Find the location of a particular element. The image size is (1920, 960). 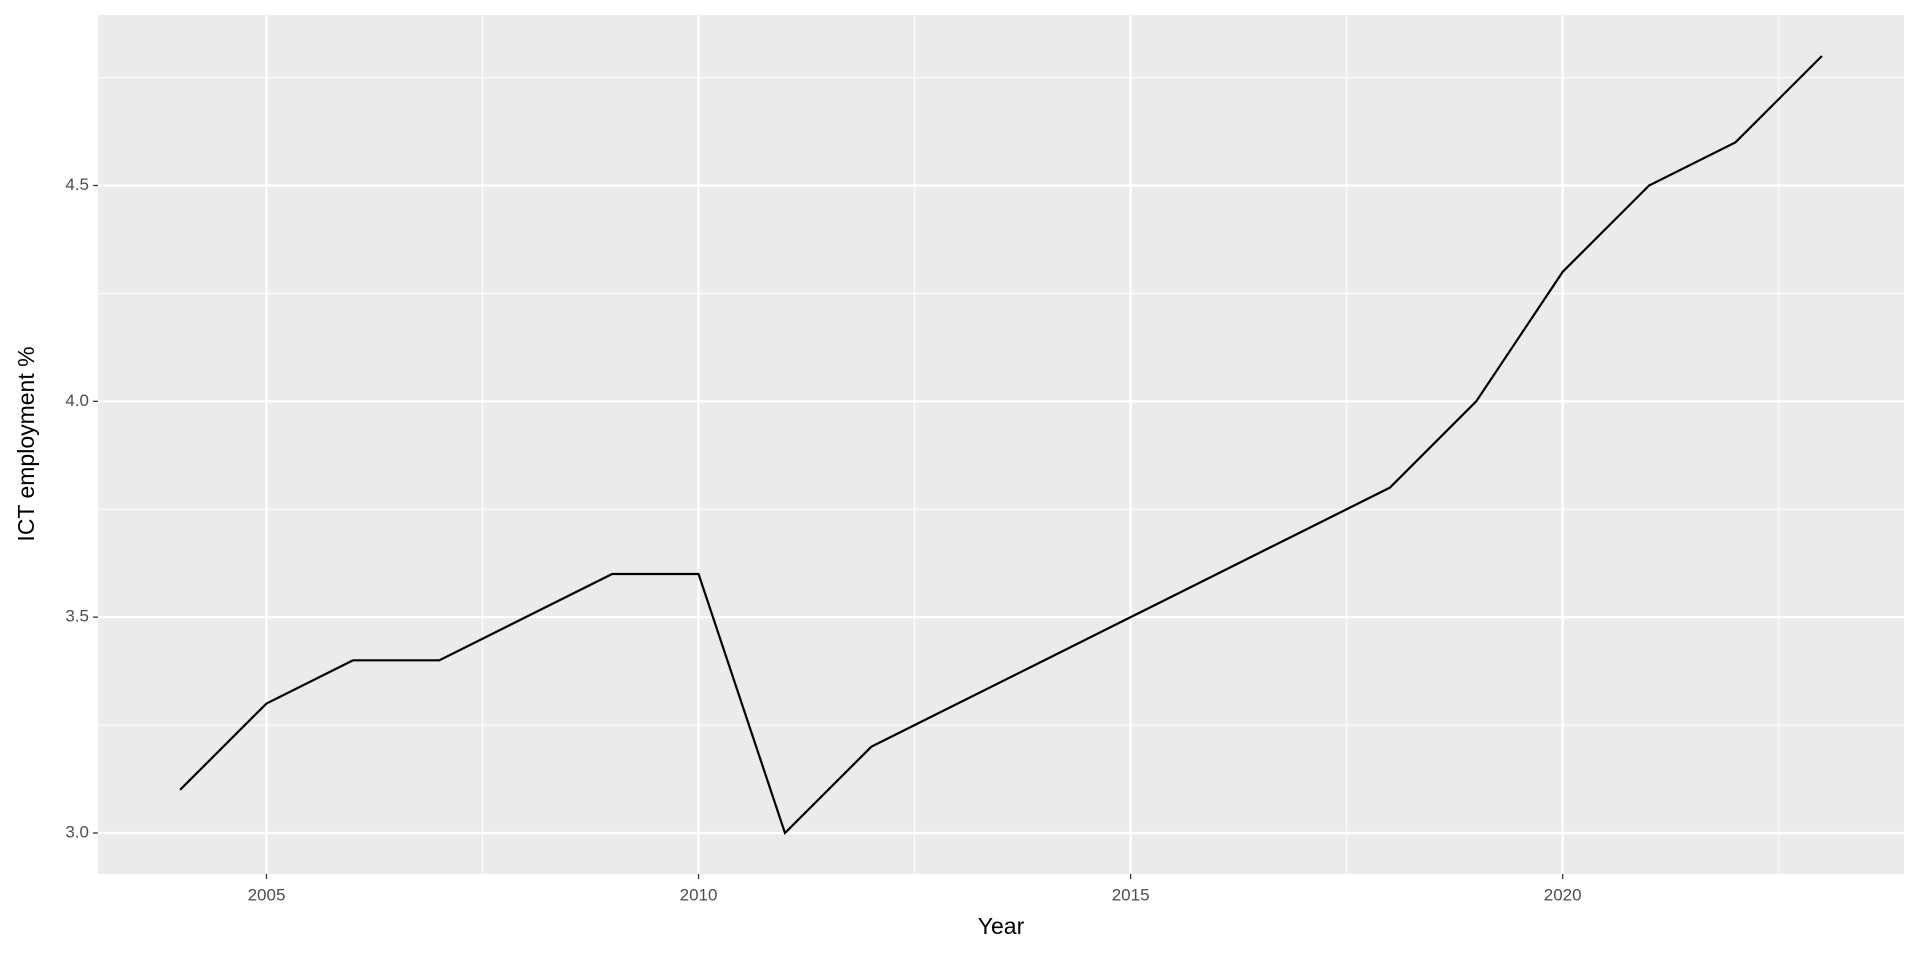

y-tick-label: 4.0 is located at coordinates (77, 400).